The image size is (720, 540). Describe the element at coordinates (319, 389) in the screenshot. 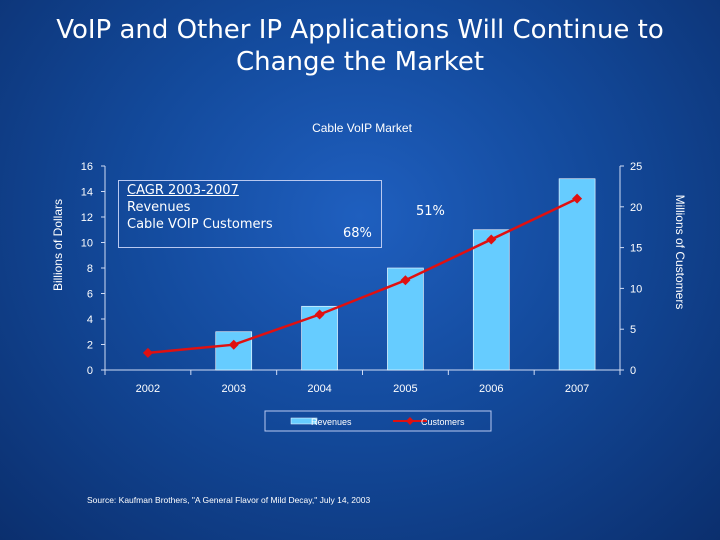

I see `x-tick-label: 2004` at that location.